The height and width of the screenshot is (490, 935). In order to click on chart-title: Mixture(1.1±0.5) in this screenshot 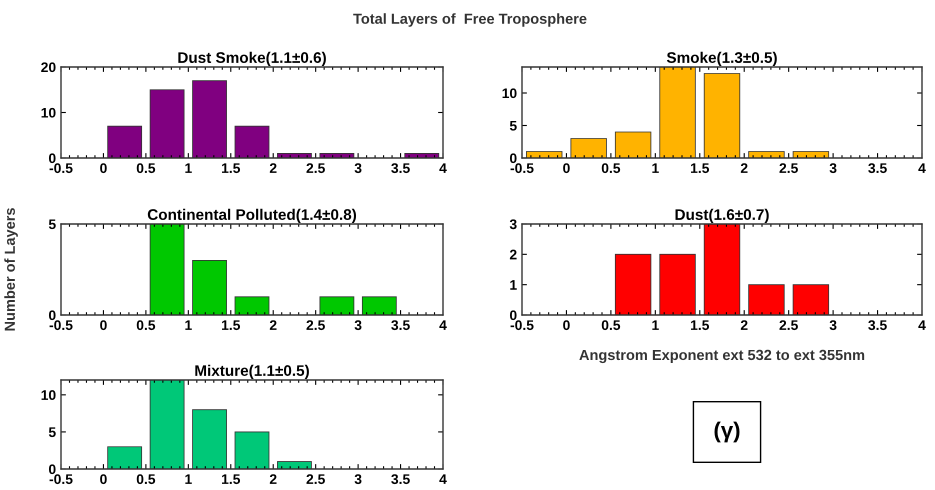, I will do `click(252, 372)`.